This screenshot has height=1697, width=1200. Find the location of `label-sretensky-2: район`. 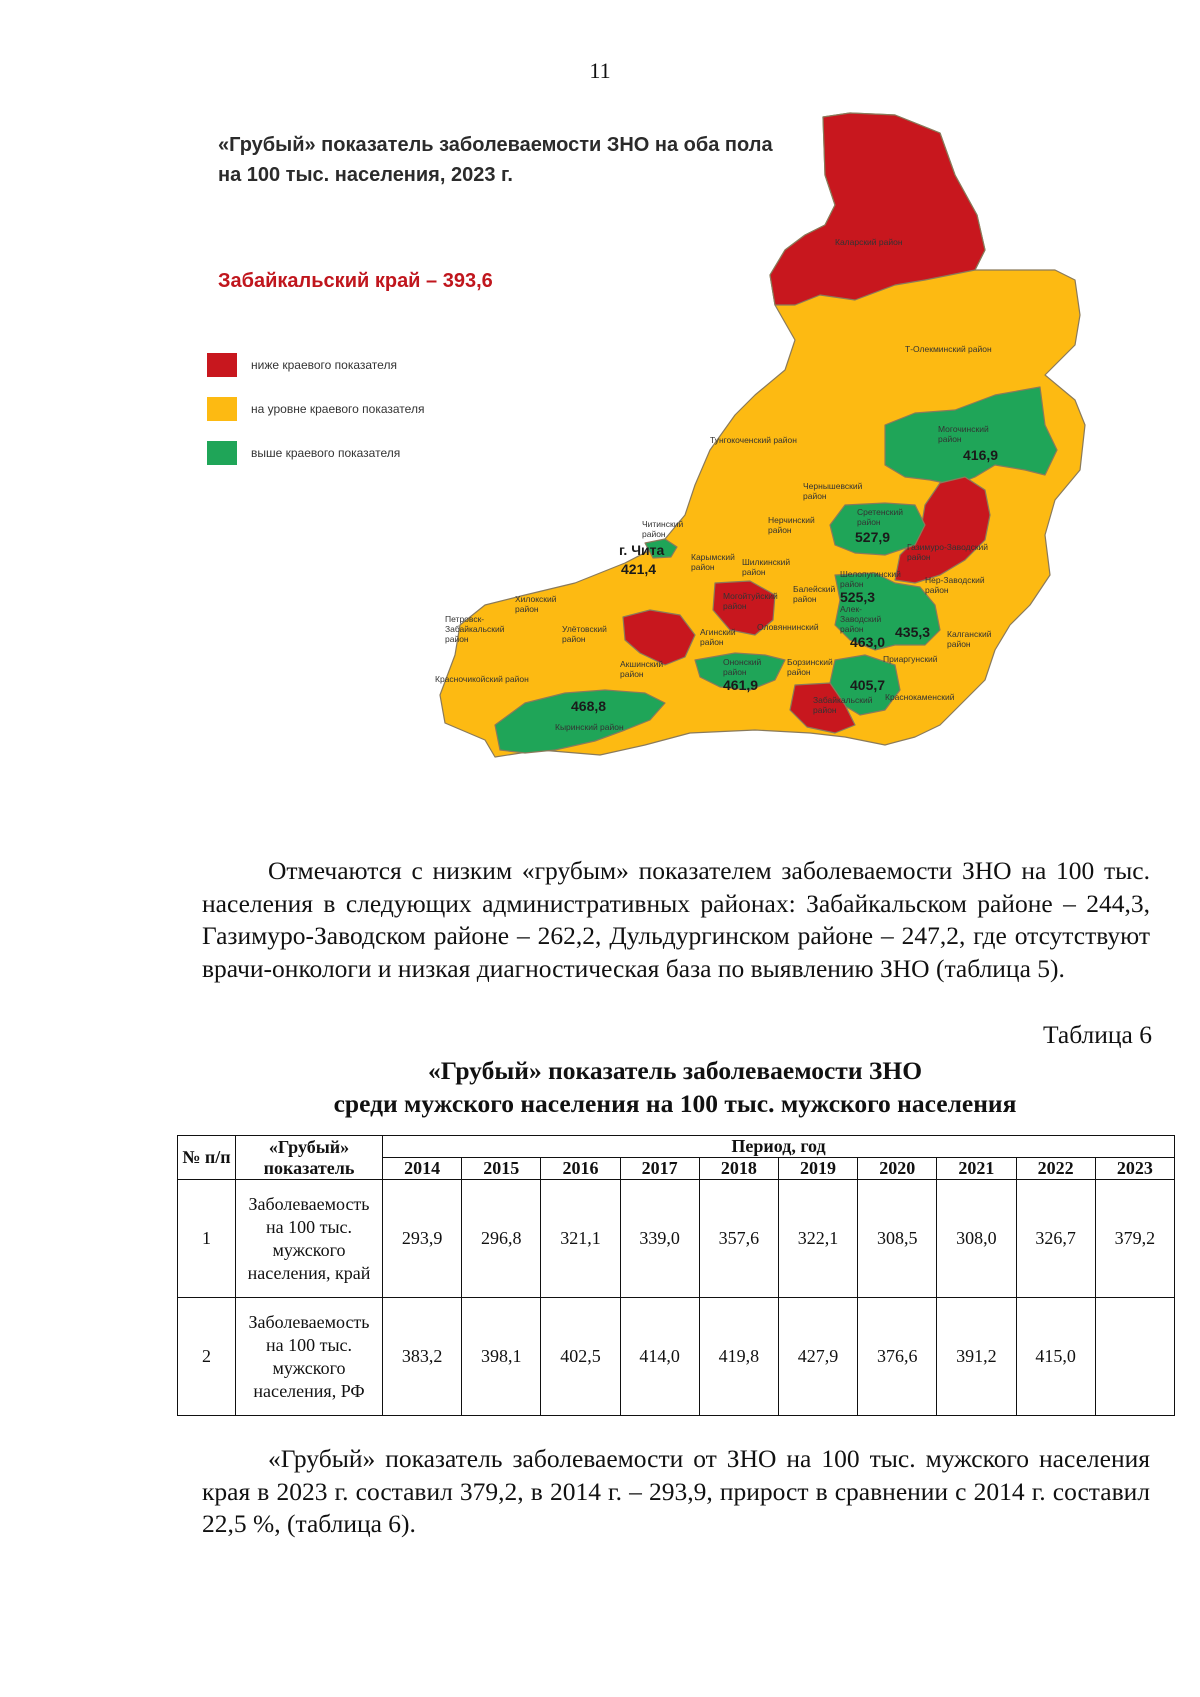

label-sretensky-2: район is located at coordinates (869, 522).